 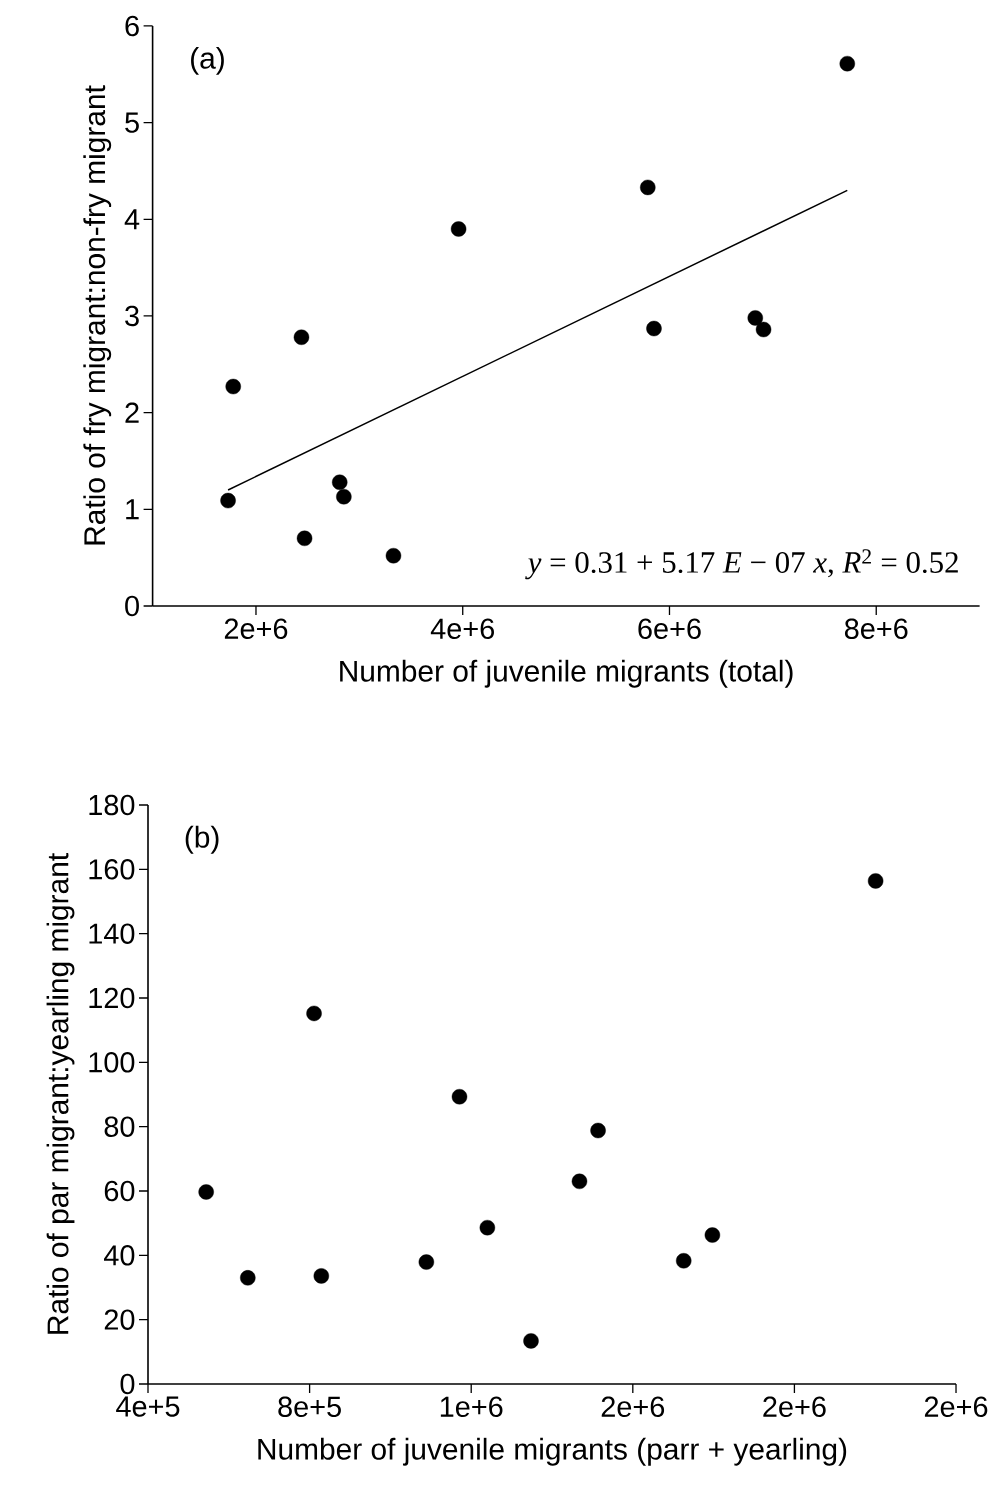 What do you see at coordinates (462, 628) in the screenshot?
I see `x-tick-label: 4e+6` at bounding box center [462, 628].